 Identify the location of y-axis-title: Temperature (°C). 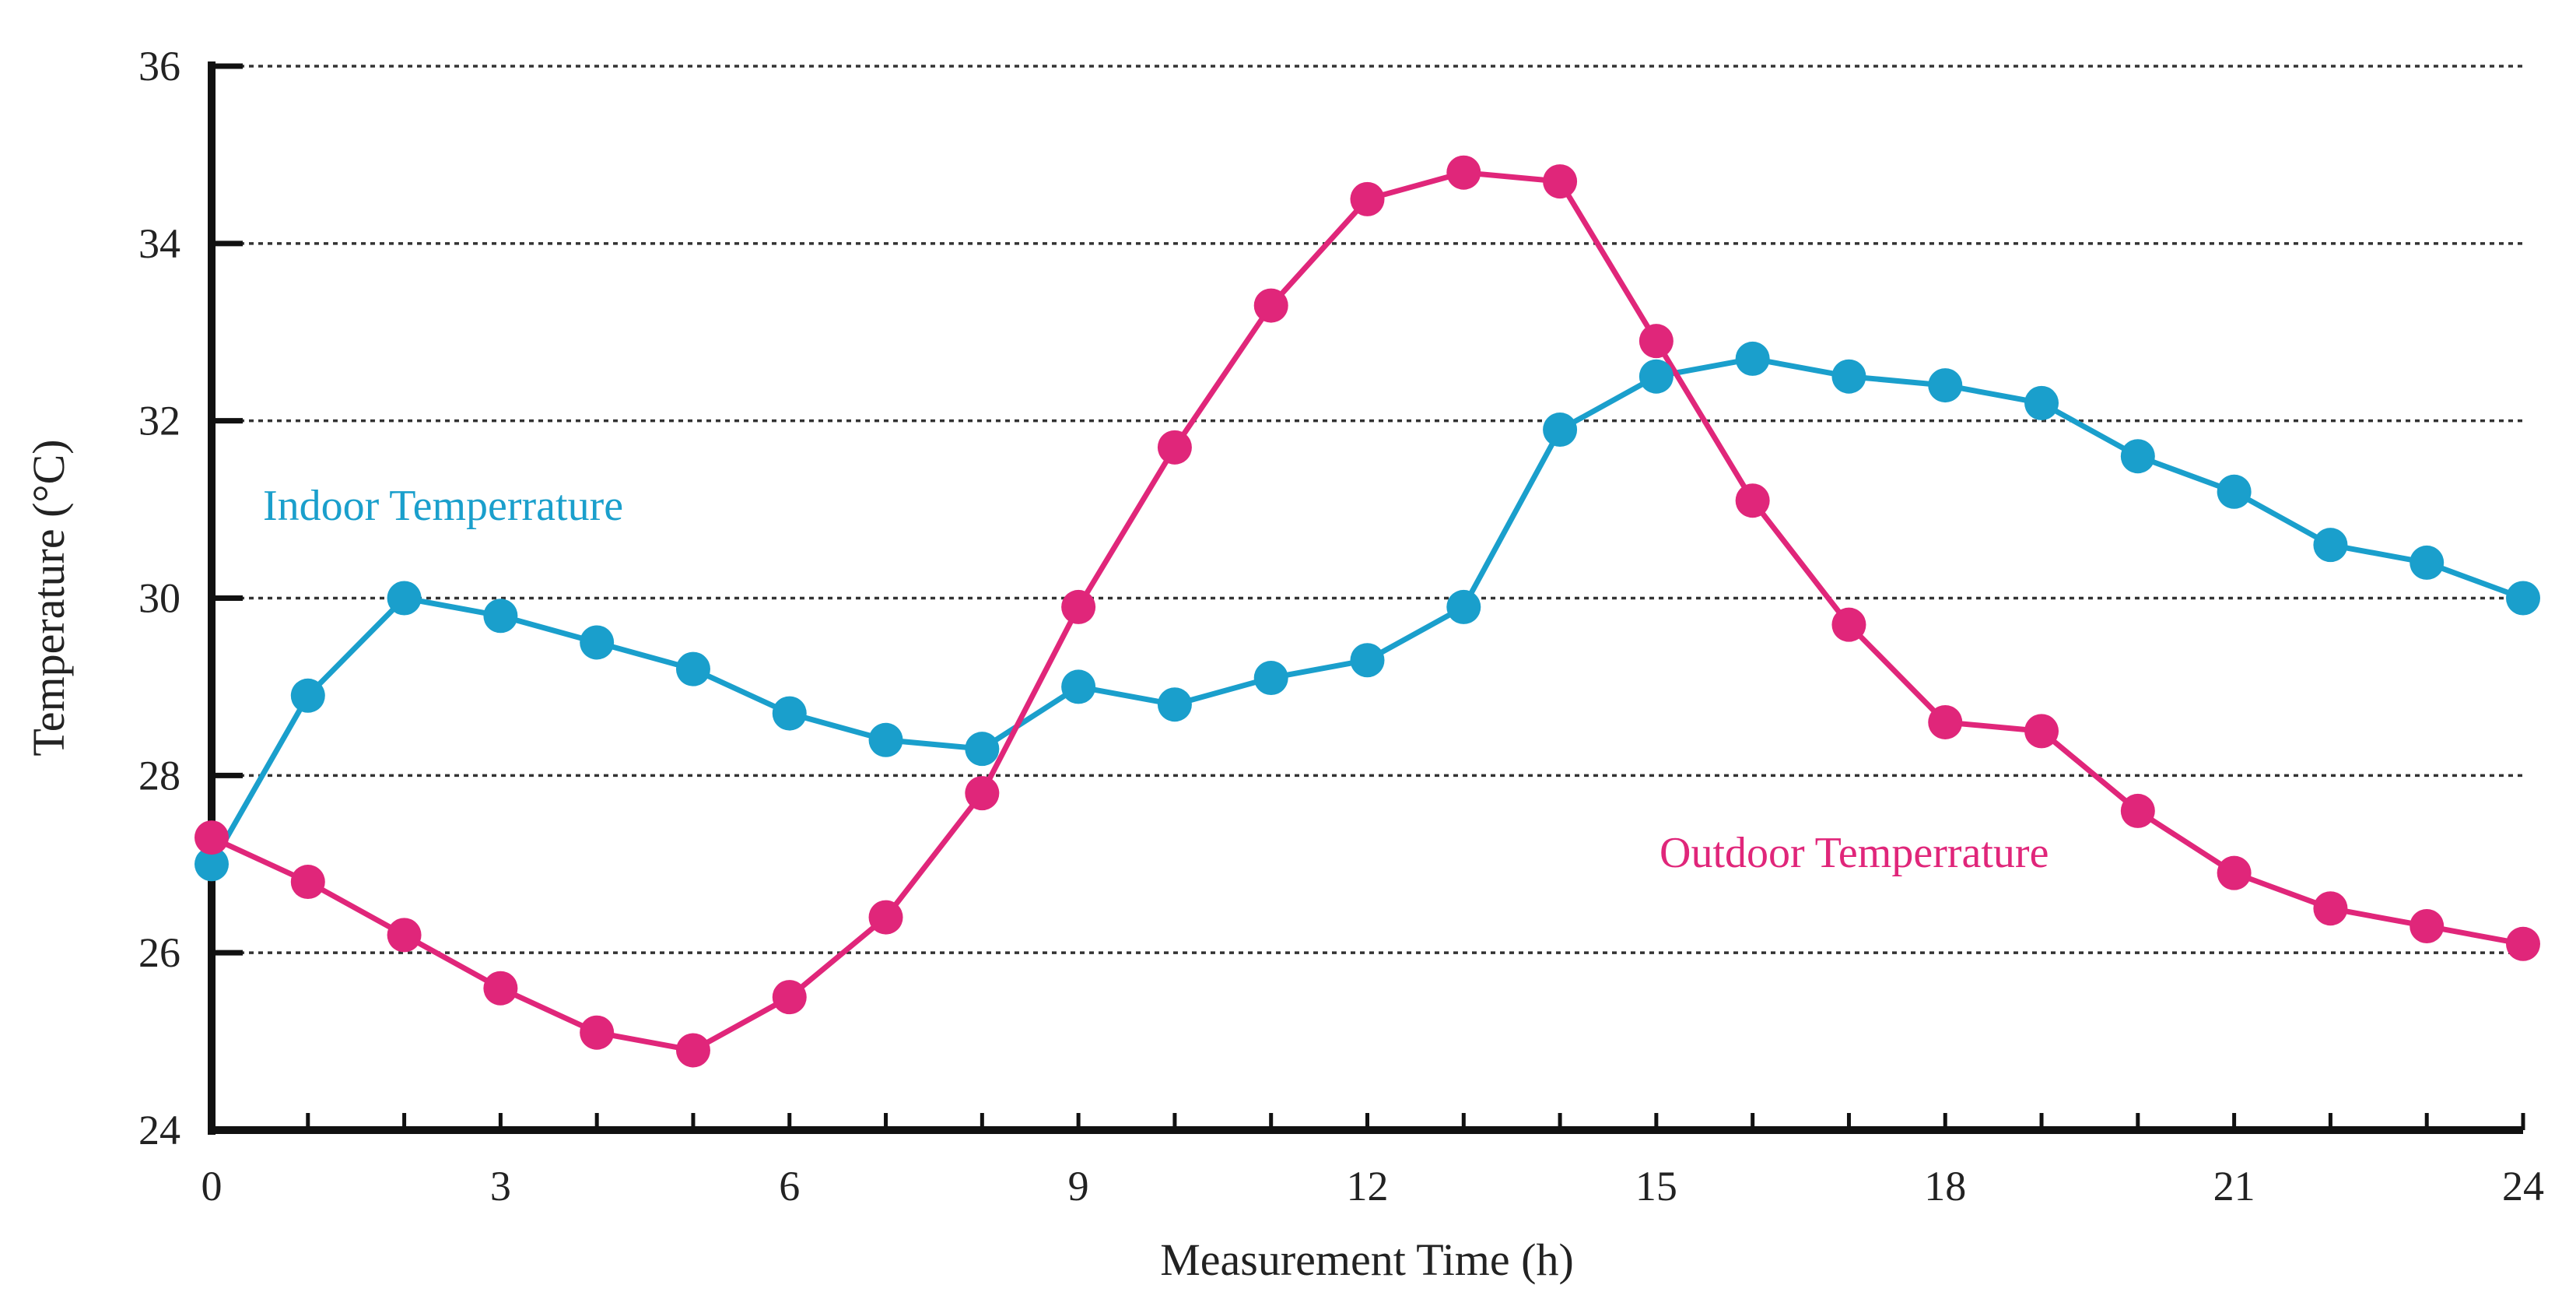
(48, 597).